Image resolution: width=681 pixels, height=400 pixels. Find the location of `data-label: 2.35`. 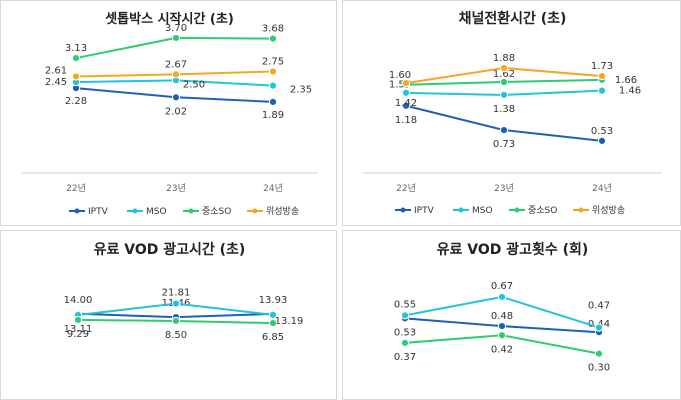

data-label: 2.35 is located at coordinates (301, 90).